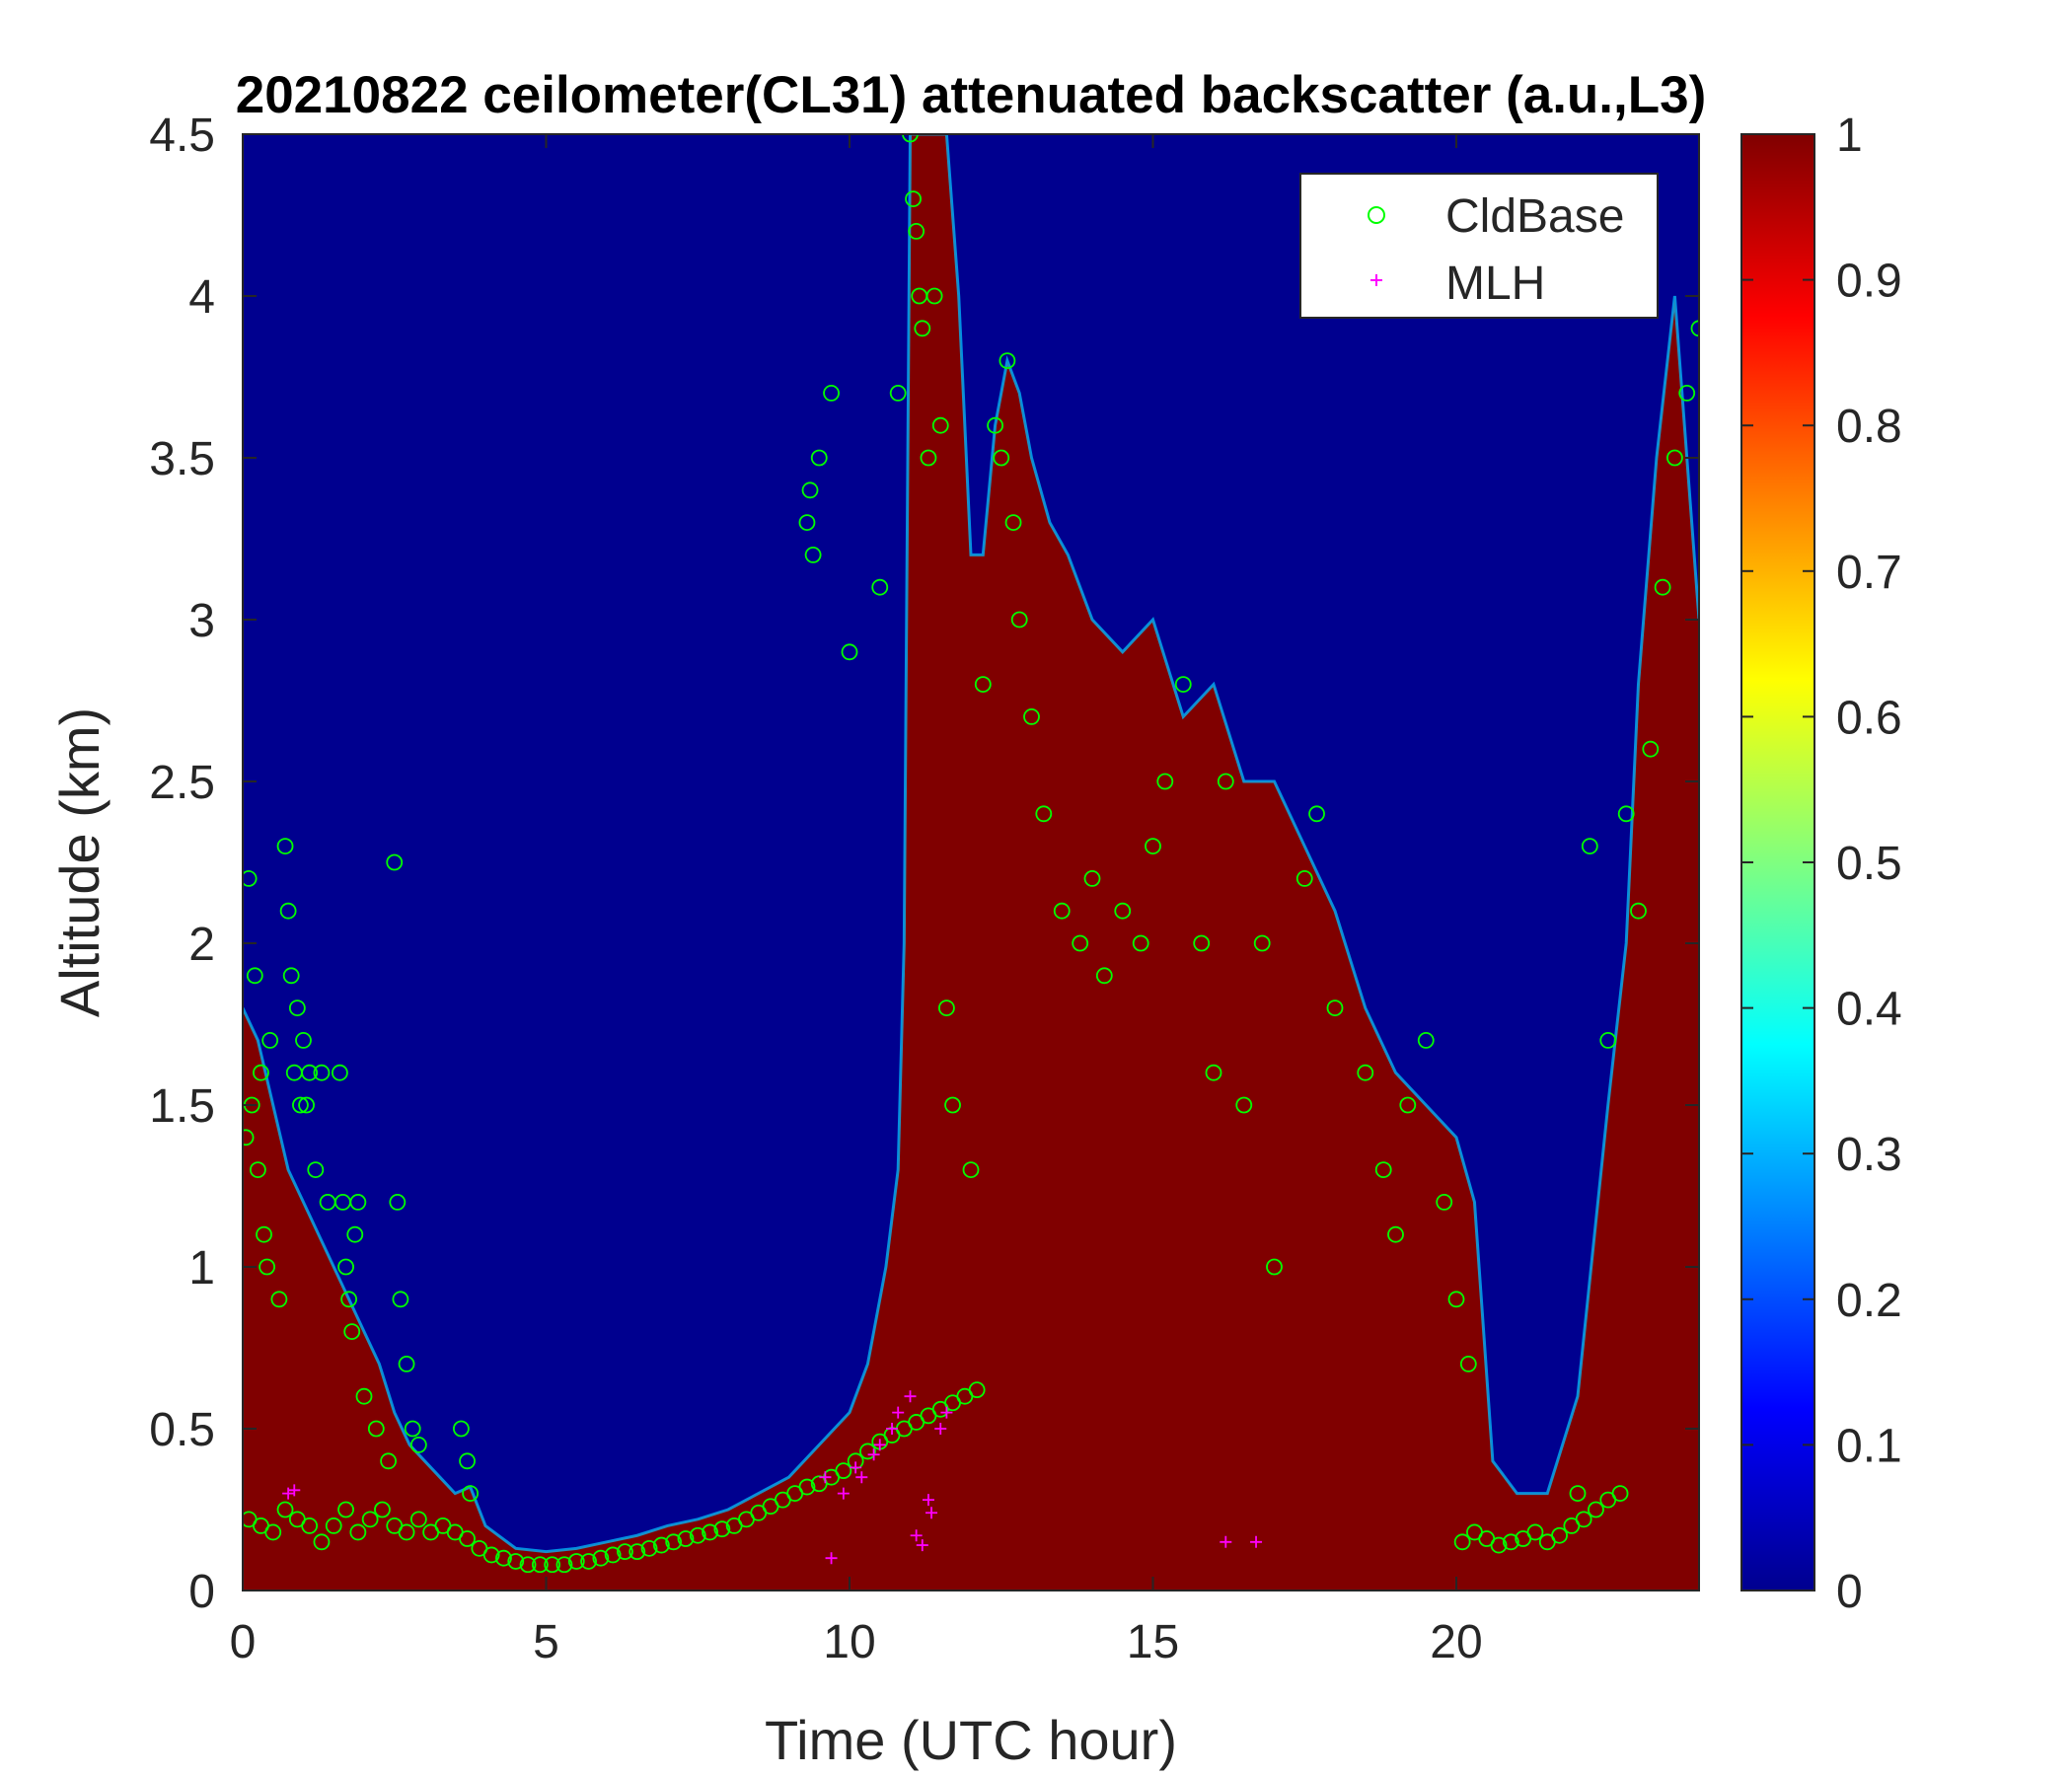 This screenshot has width=2072, height=1776. Describe the element at coordinates (202, 1592) in the screenshot. I see `y-tick-label: 0` at that location.